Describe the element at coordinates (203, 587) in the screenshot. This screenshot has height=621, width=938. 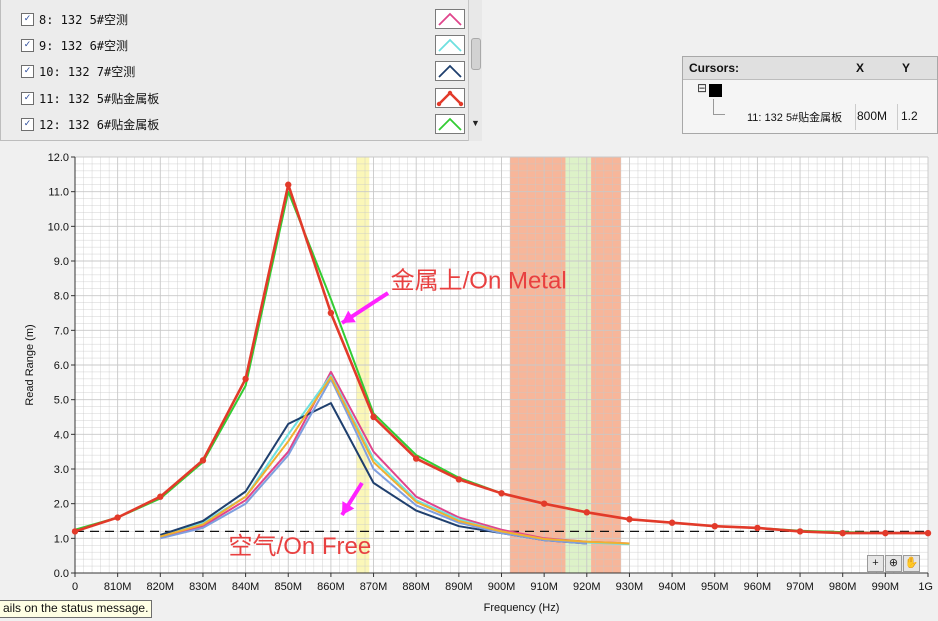
I see `x-tick-label: 830M` at that location.